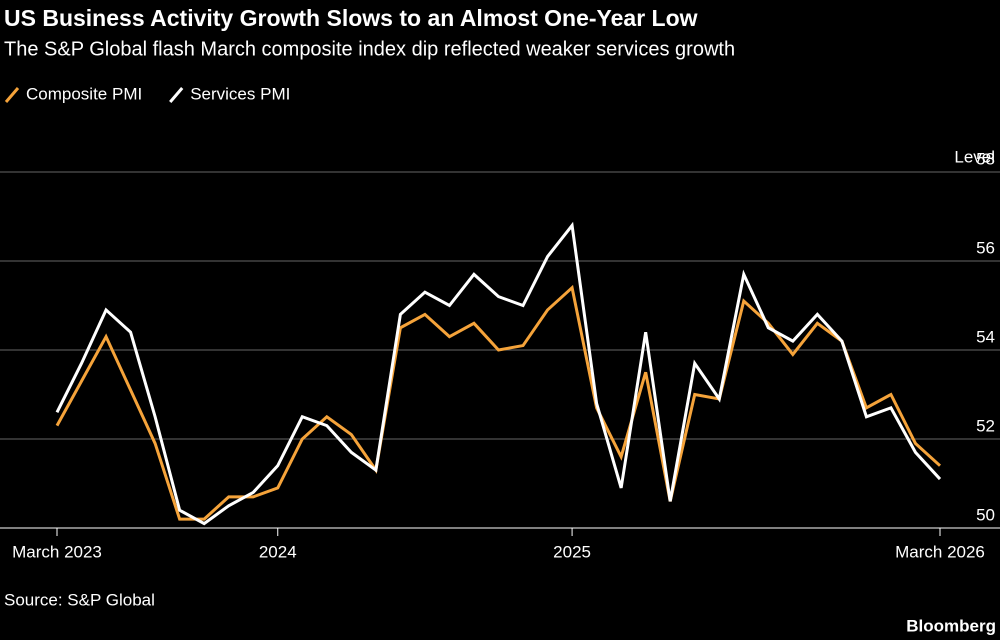  What do you see at coordinates (84, 93) in the screenshot?
I see `legend-label: Composite PMI` at bounding box center [84, 93].